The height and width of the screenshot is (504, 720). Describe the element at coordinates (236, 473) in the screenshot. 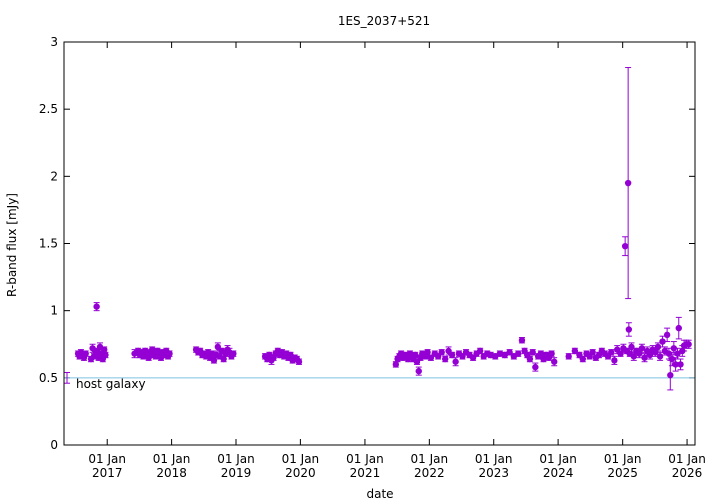

I see `x-tick-year: 2019` at that location.